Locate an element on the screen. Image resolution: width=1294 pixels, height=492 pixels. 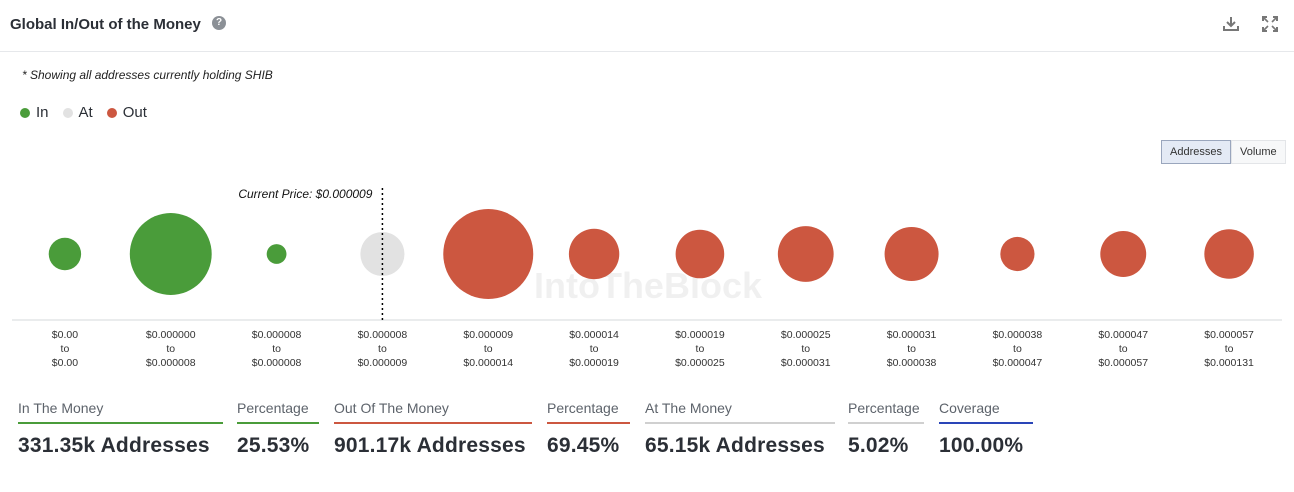
current-price-label: Current Price: $0.000009 is located at coordinates (305, 194).